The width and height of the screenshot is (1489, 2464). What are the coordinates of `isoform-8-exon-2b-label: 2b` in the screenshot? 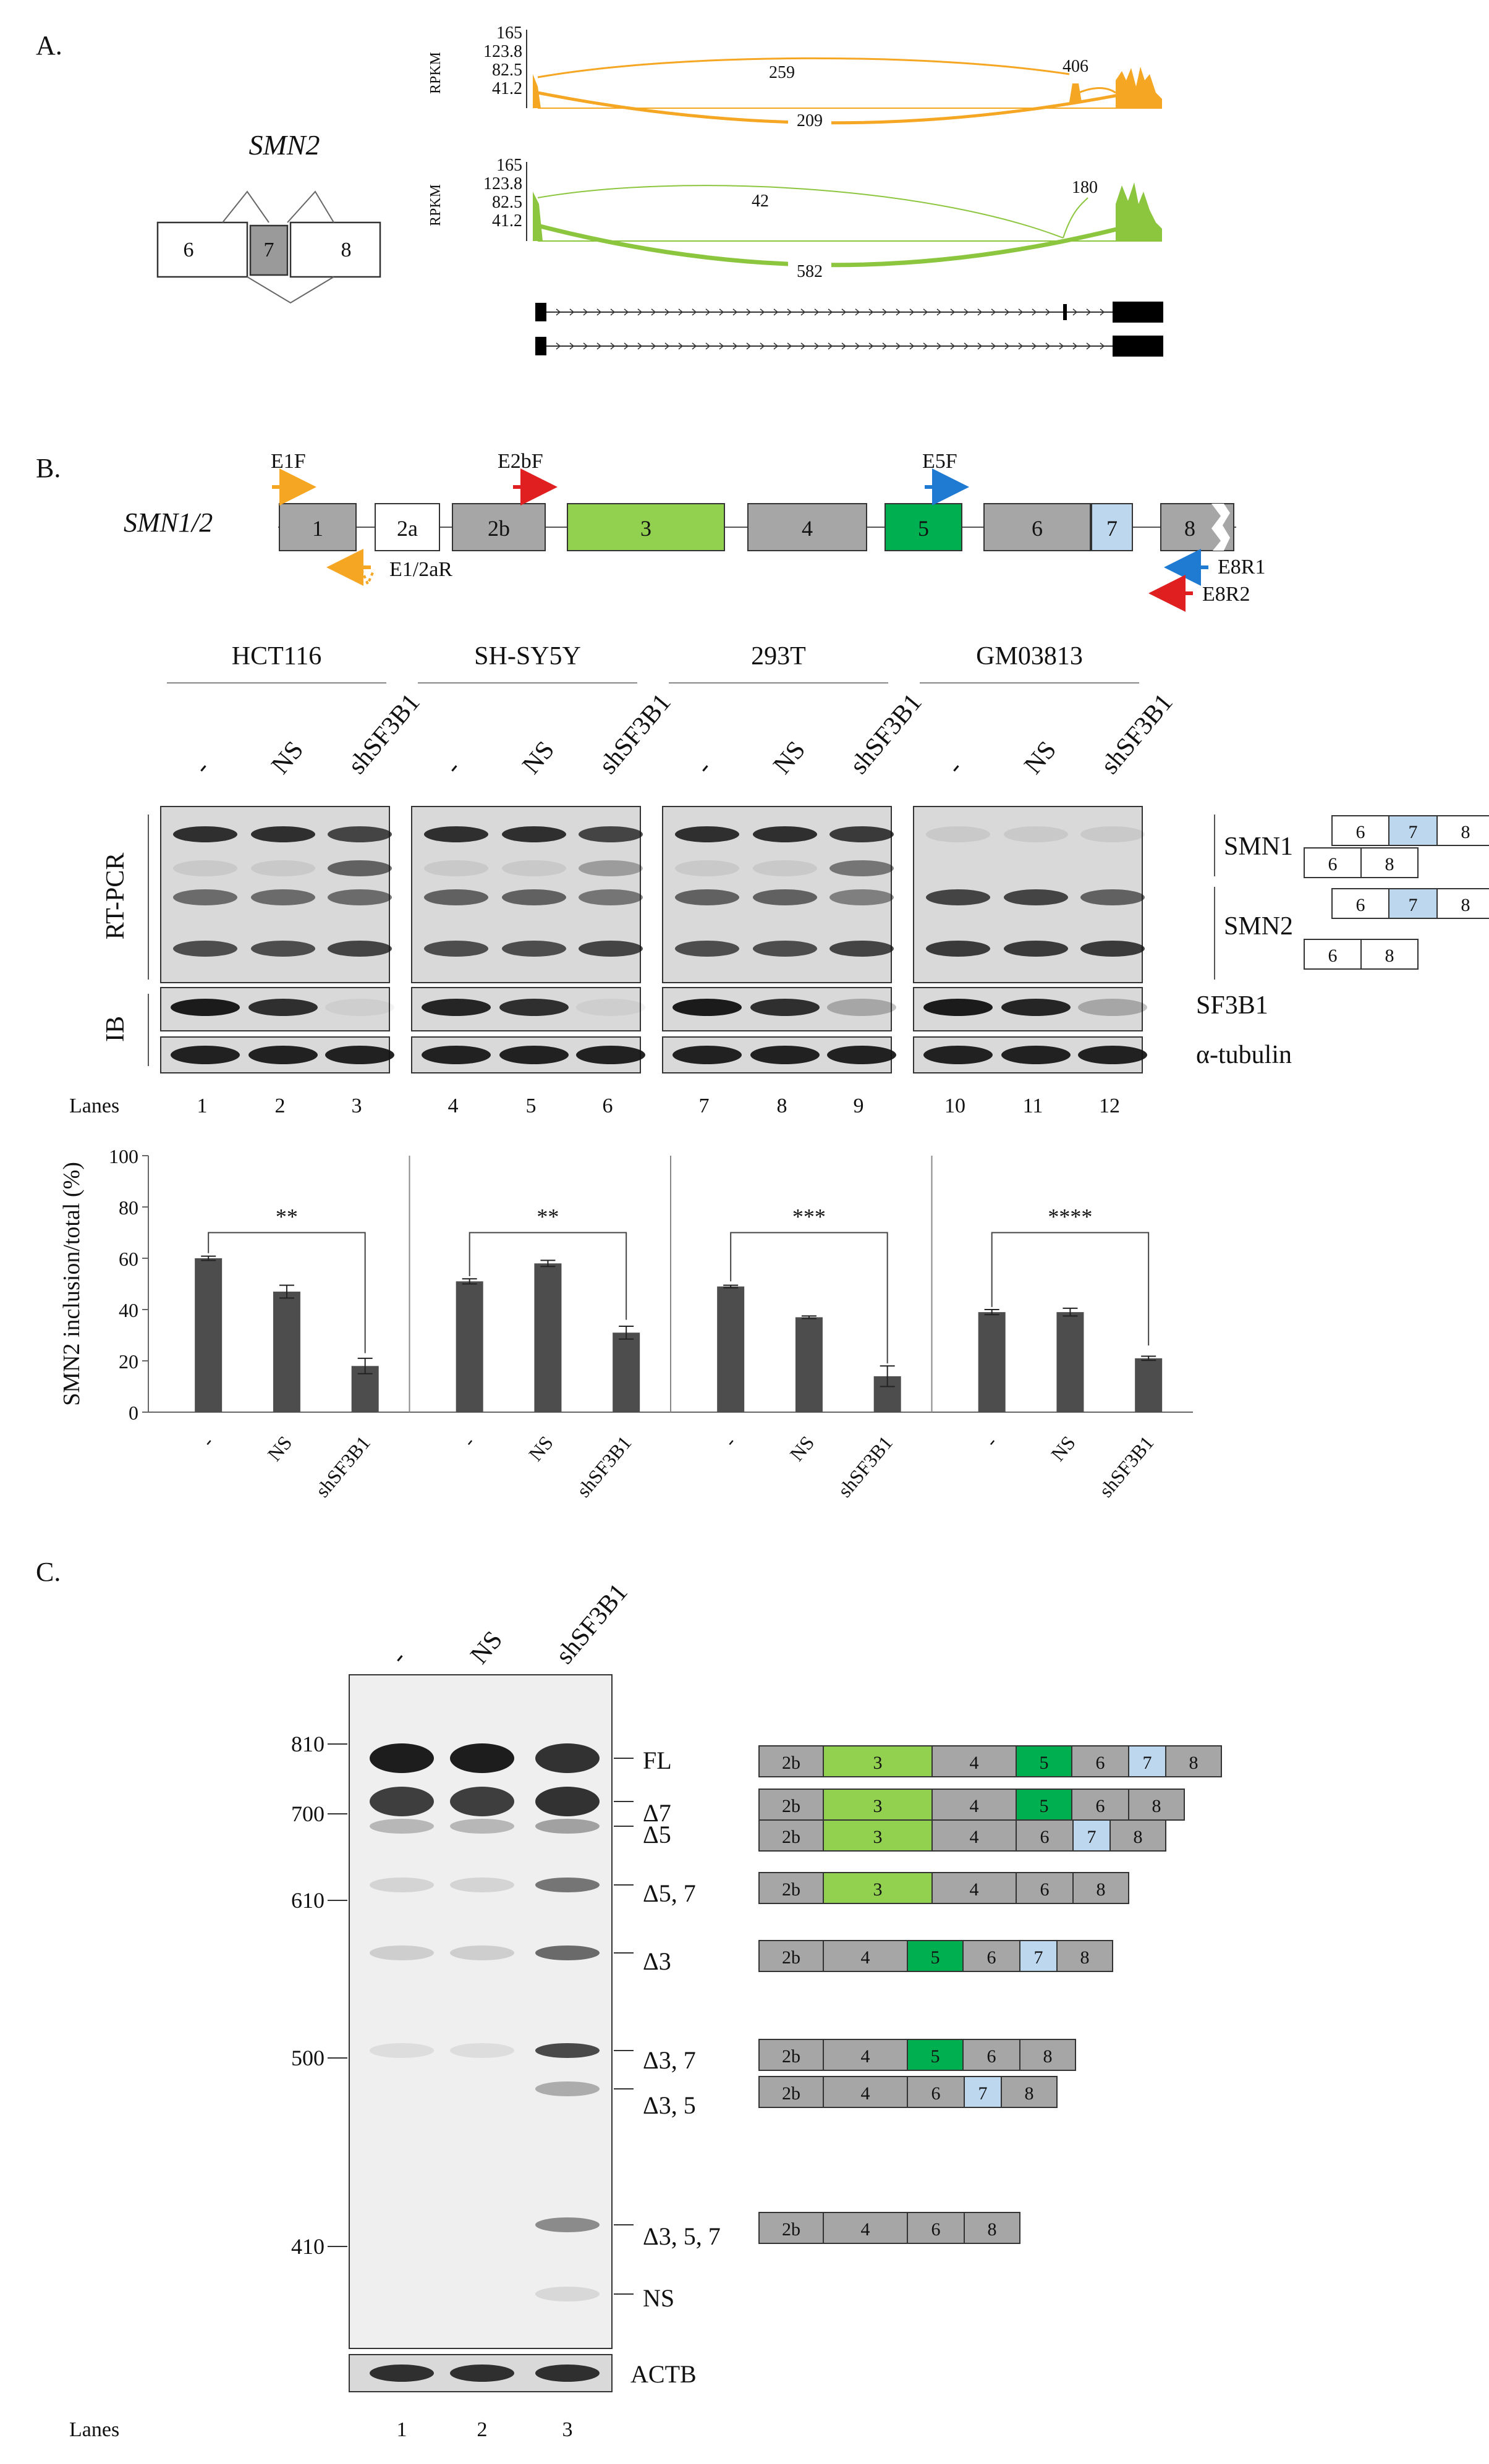 It's located at (791, 2229).